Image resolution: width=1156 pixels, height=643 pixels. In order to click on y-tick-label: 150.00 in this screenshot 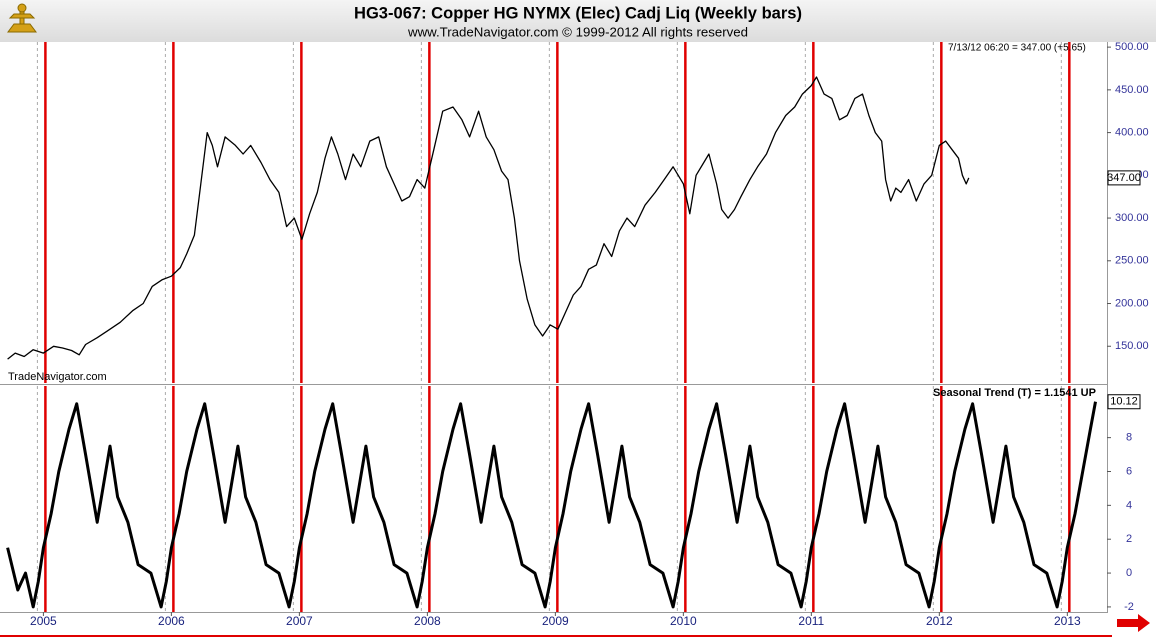, I will do `click(1132, 346)`.